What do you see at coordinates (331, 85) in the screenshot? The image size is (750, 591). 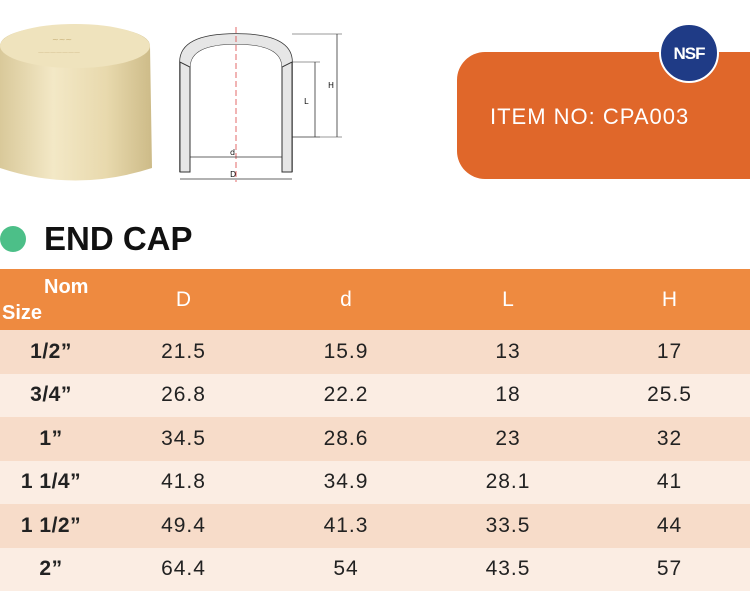 I see `drawing-label-H: H` at bounding box center [331, 85].